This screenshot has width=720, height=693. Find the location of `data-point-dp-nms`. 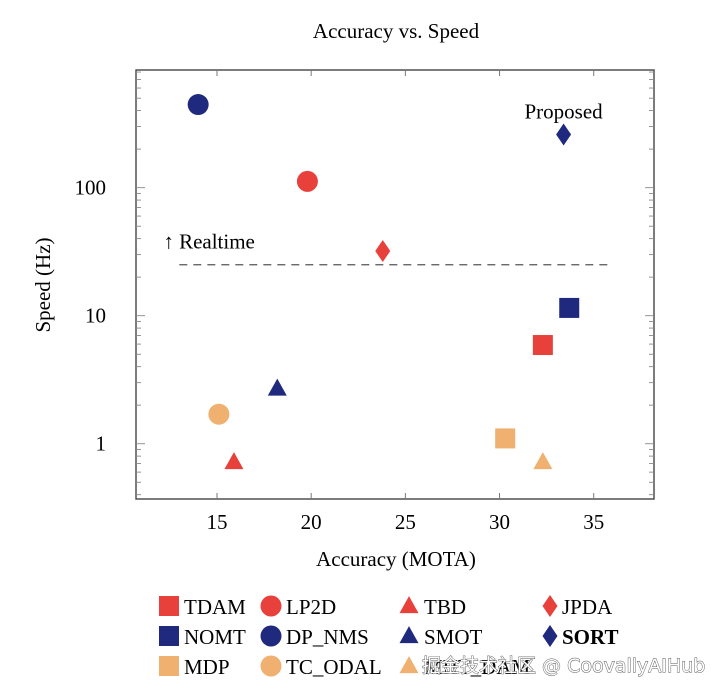

data-point-dp-nms is located at coordinates (198, 105).